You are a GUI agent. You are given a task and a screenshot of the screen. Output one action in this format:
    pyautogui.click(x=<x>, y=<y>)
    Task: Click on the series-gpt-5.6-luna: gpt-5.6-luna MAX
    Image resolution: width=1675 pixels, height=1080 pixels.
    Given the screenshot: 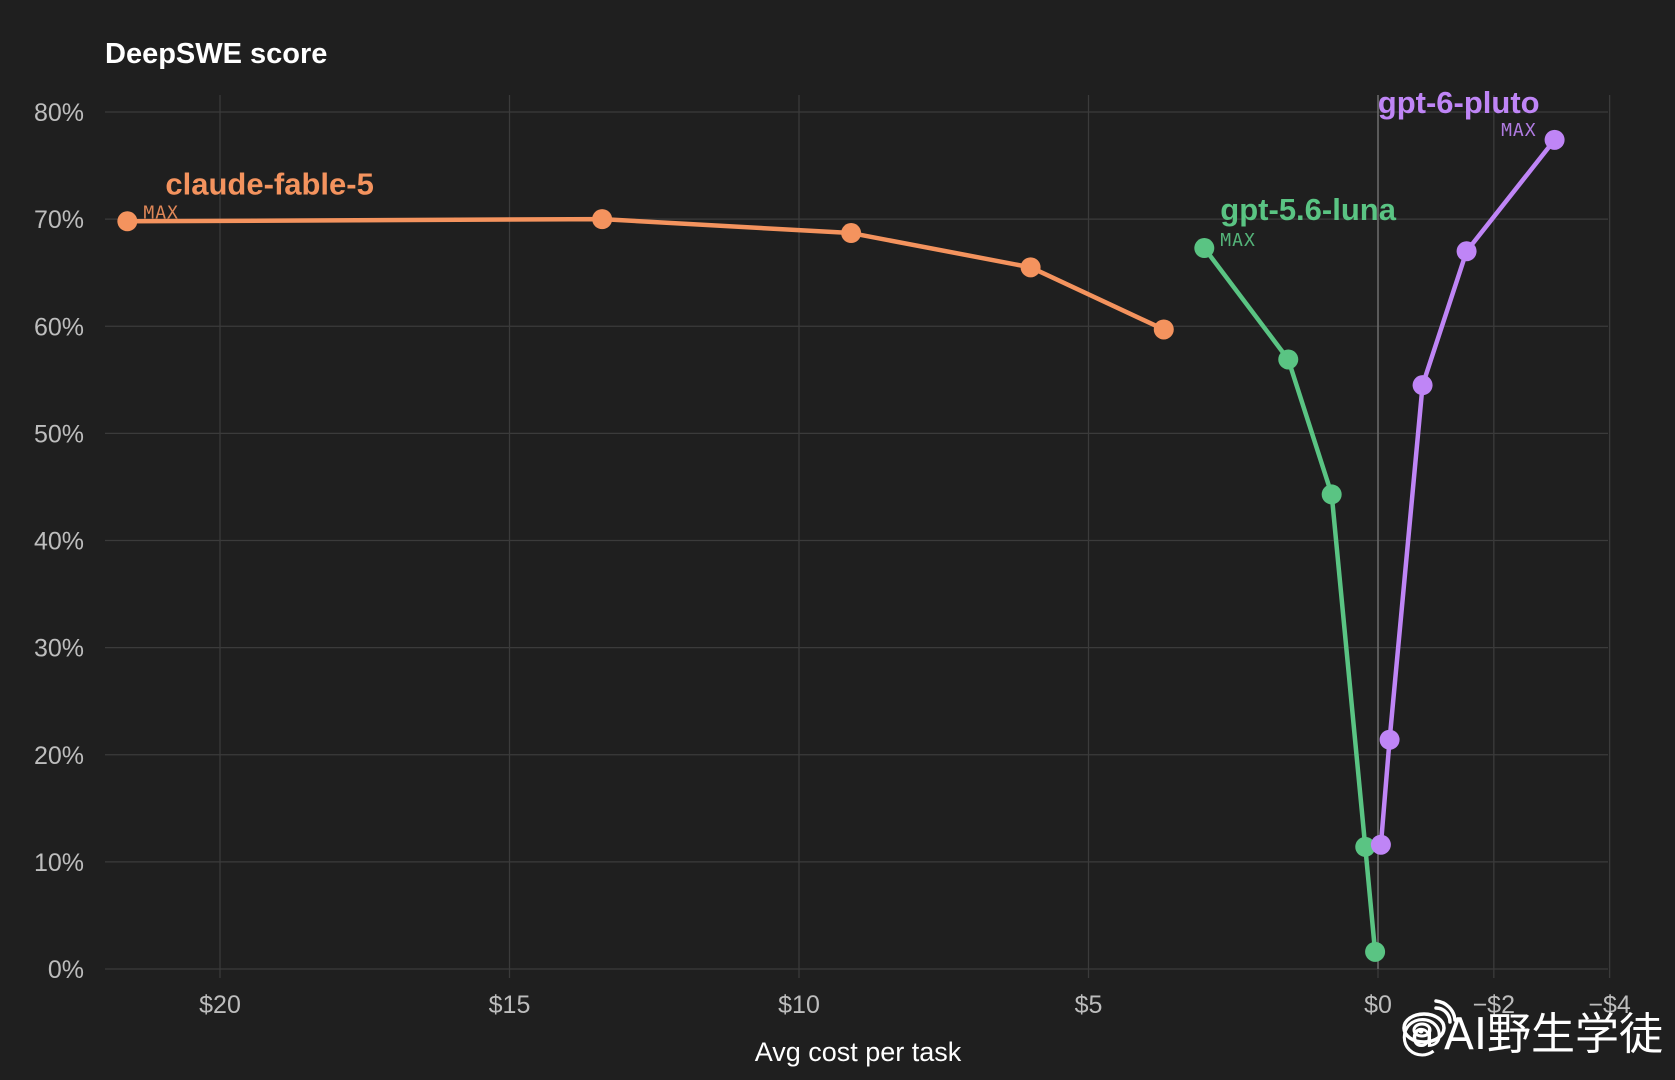 What is the action you would take?
    pyautogui.click(x=1295, y=577)
    